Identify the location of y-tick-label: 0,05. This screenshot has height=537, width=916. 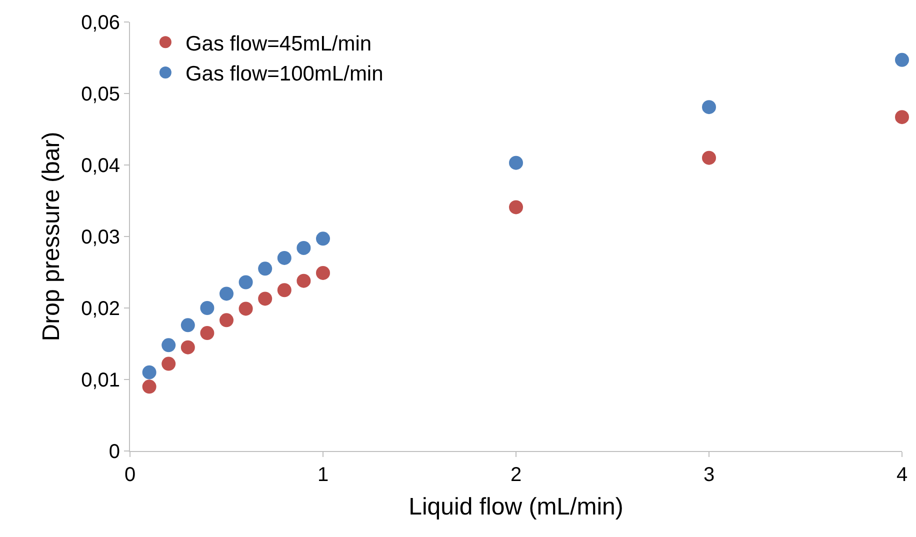
(100, 95).